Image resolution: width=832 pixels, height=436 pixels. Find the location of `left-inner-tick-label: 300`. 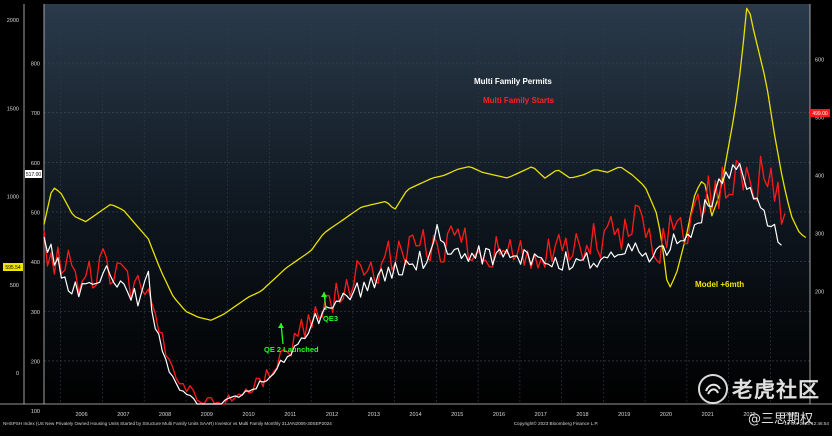

left-inner-tick-label: 300 is located at coordinates (35, 313).